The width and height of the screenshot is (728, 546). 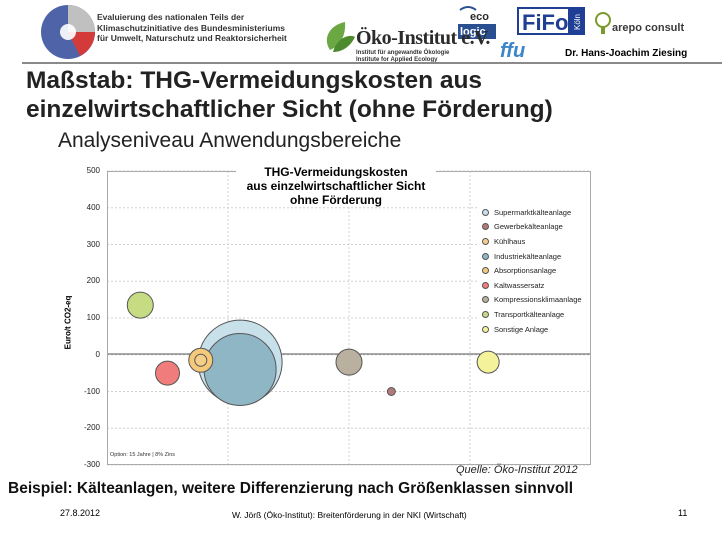 What do you see at coordinates (93, 170) in the screenshot?
I see `y-tick-label: 500` at bounding box center [93, 170].